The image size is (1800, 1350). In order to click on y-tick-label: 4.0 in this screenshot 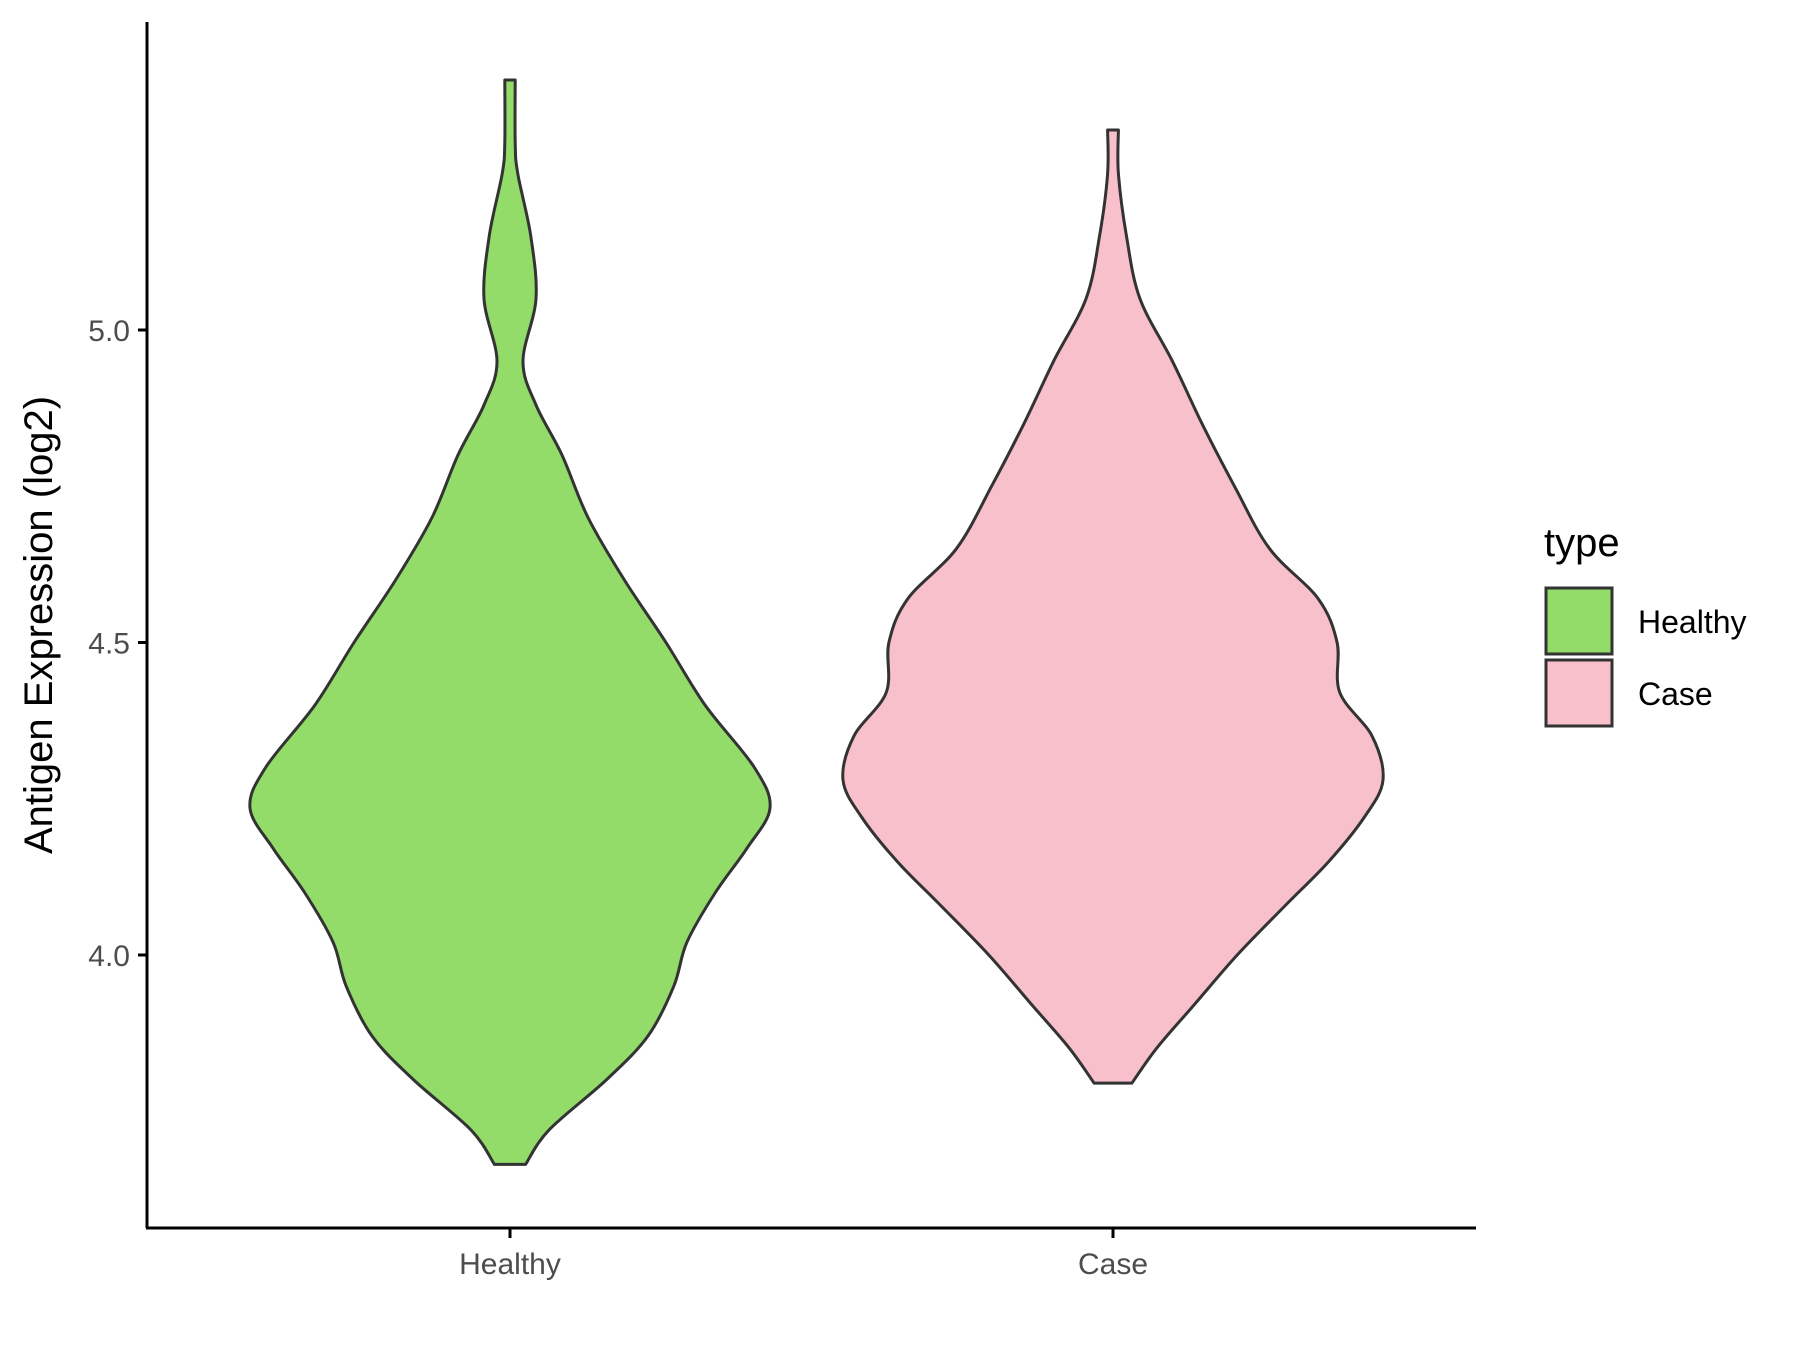, I will do `click(109, 956)`.